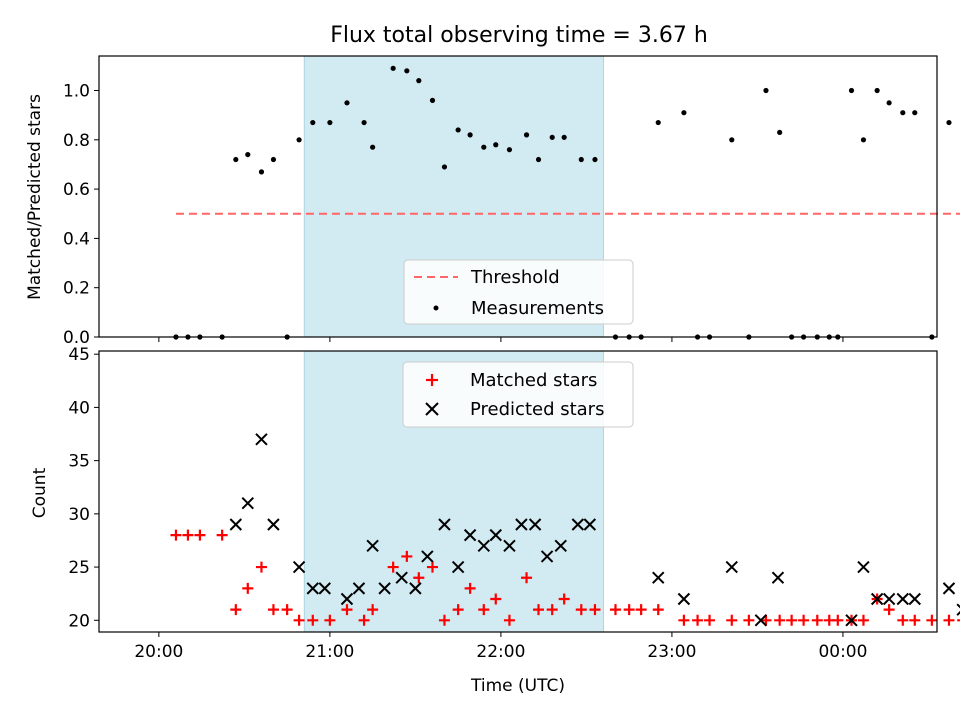  What do you see at coordinates (842, 652) in the screenshot?
I see `x-tick-label: 00:00` at bounding box center [842, 652].